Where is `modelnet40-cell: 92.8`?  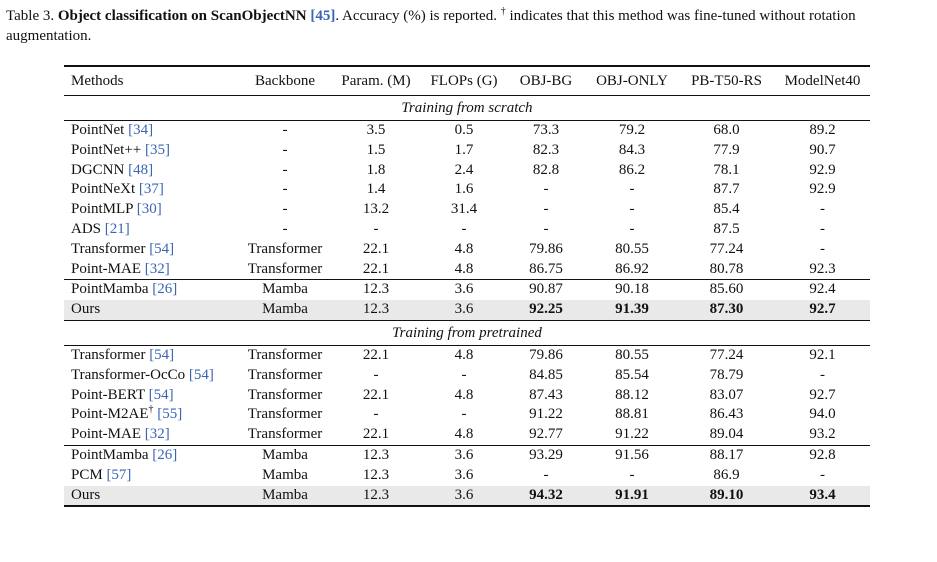 modelnet40-cell: 92.8 is located at coordinates (822, 455).